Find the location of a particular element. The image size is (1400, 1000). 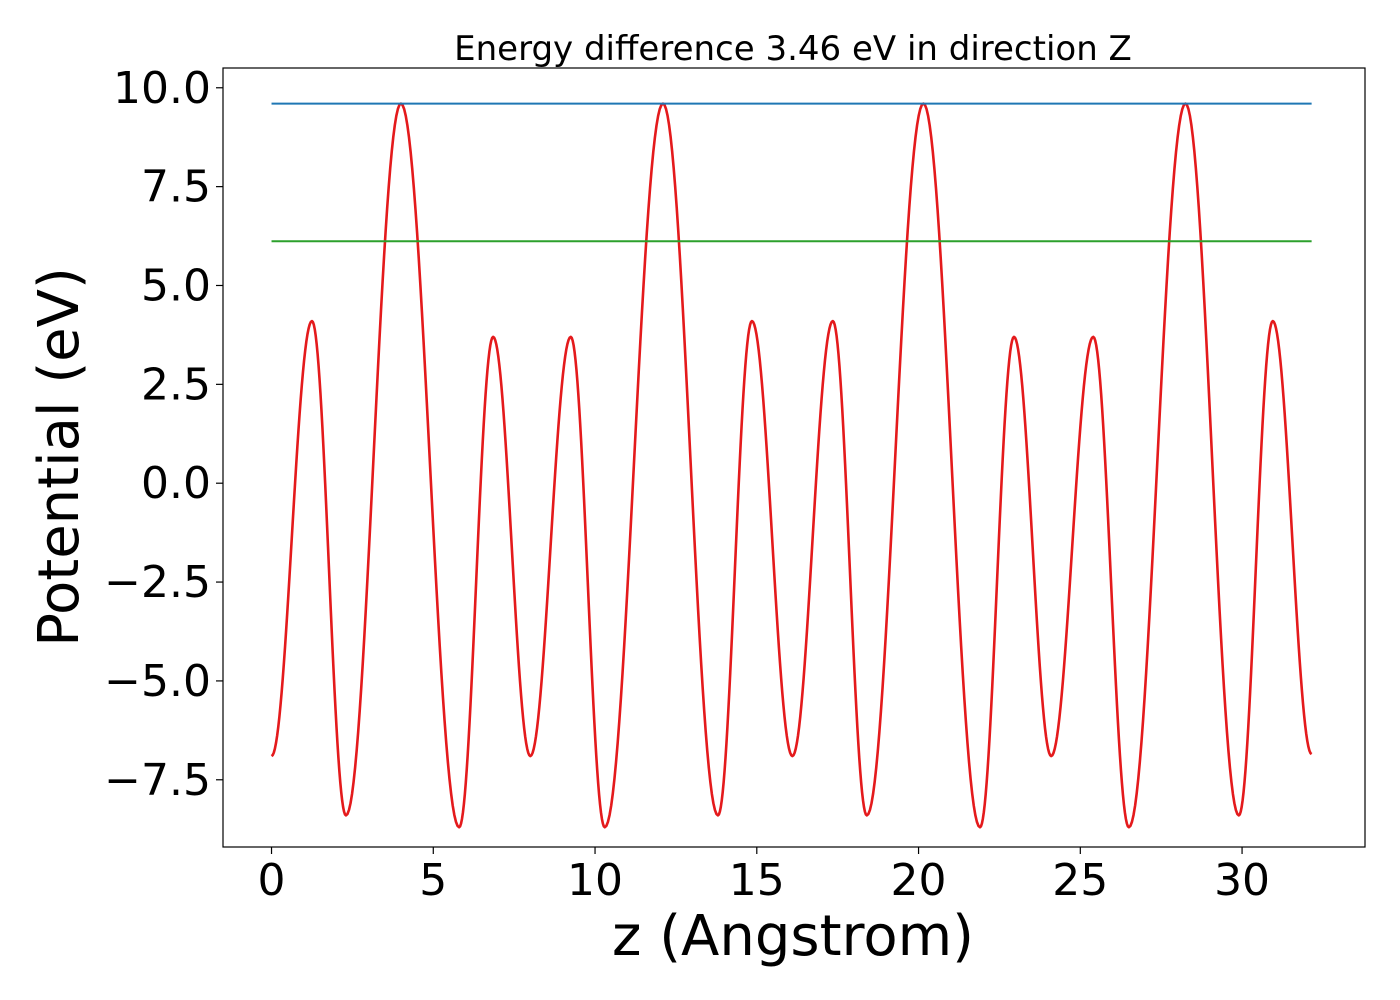

y-tick-label: −5.0 is located at coordinates (157, 681).